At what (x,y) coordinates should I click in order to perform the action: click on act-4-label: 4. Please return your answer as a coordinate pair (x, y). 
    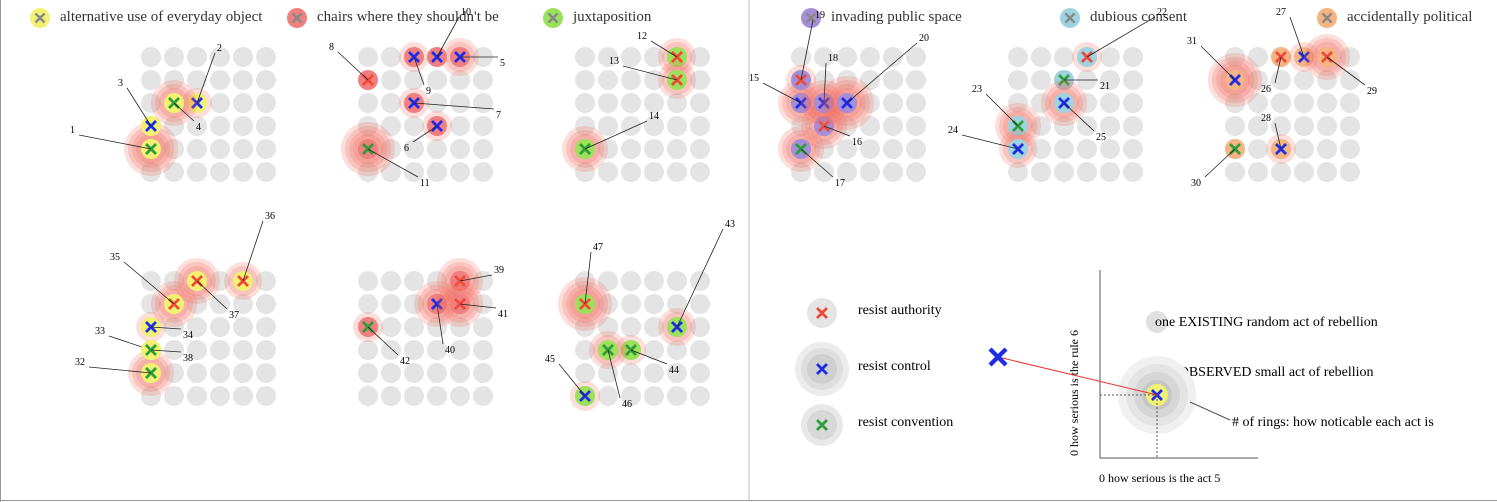
    Looking at the image, I should click on (198, 127).